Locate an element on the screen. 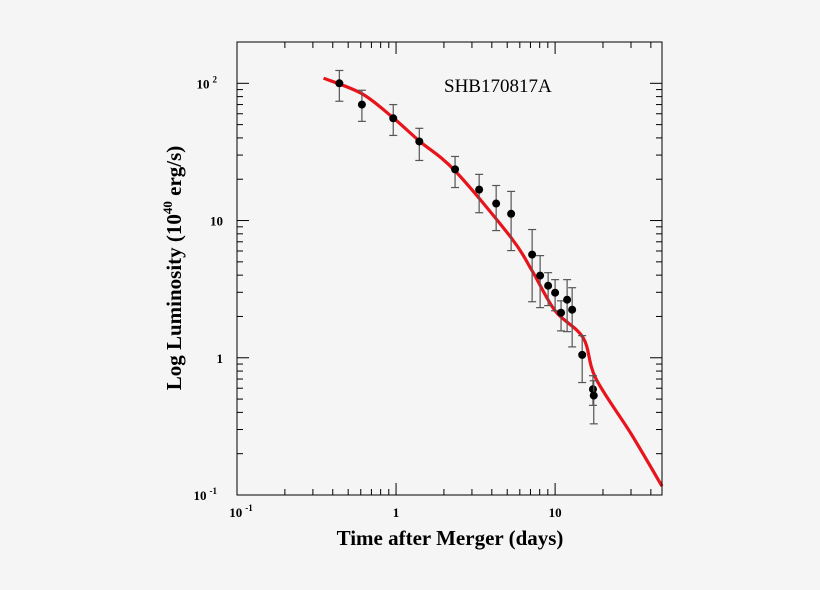  x-tick-label: 1 is located at coordinates (396, 512).